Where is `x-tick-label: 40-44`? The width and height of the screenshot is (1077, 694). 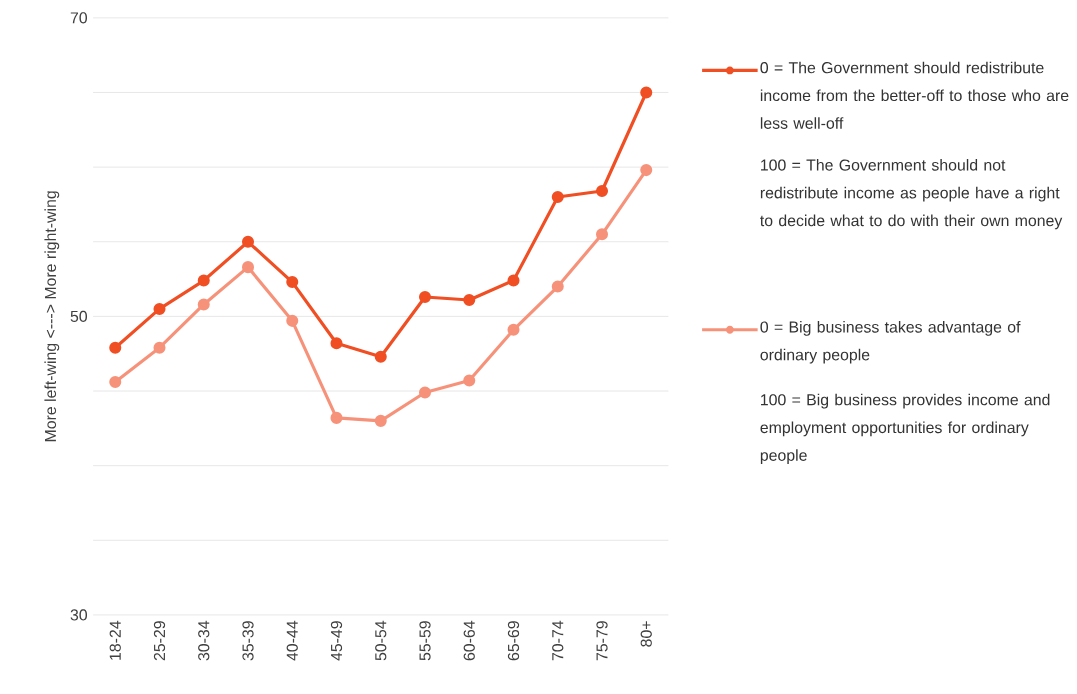 x-tick-label: 40-44 is located at coordinates (292, 640).